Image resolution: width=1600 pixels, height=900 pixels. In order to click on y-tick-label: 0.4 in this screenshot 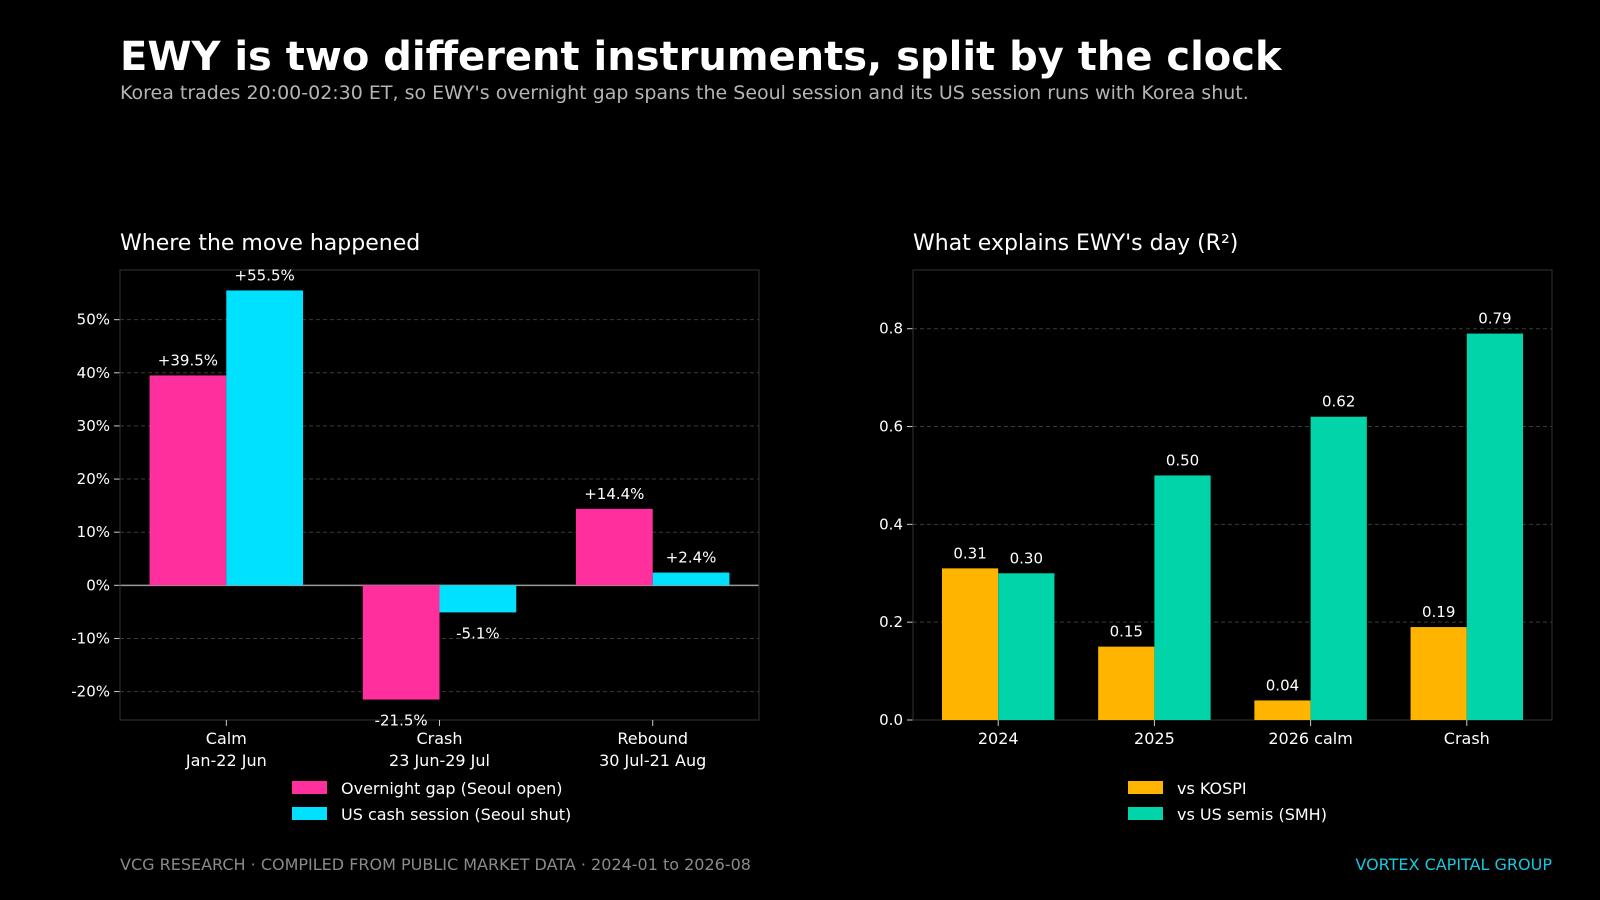, I will do `click(891, 524)`.